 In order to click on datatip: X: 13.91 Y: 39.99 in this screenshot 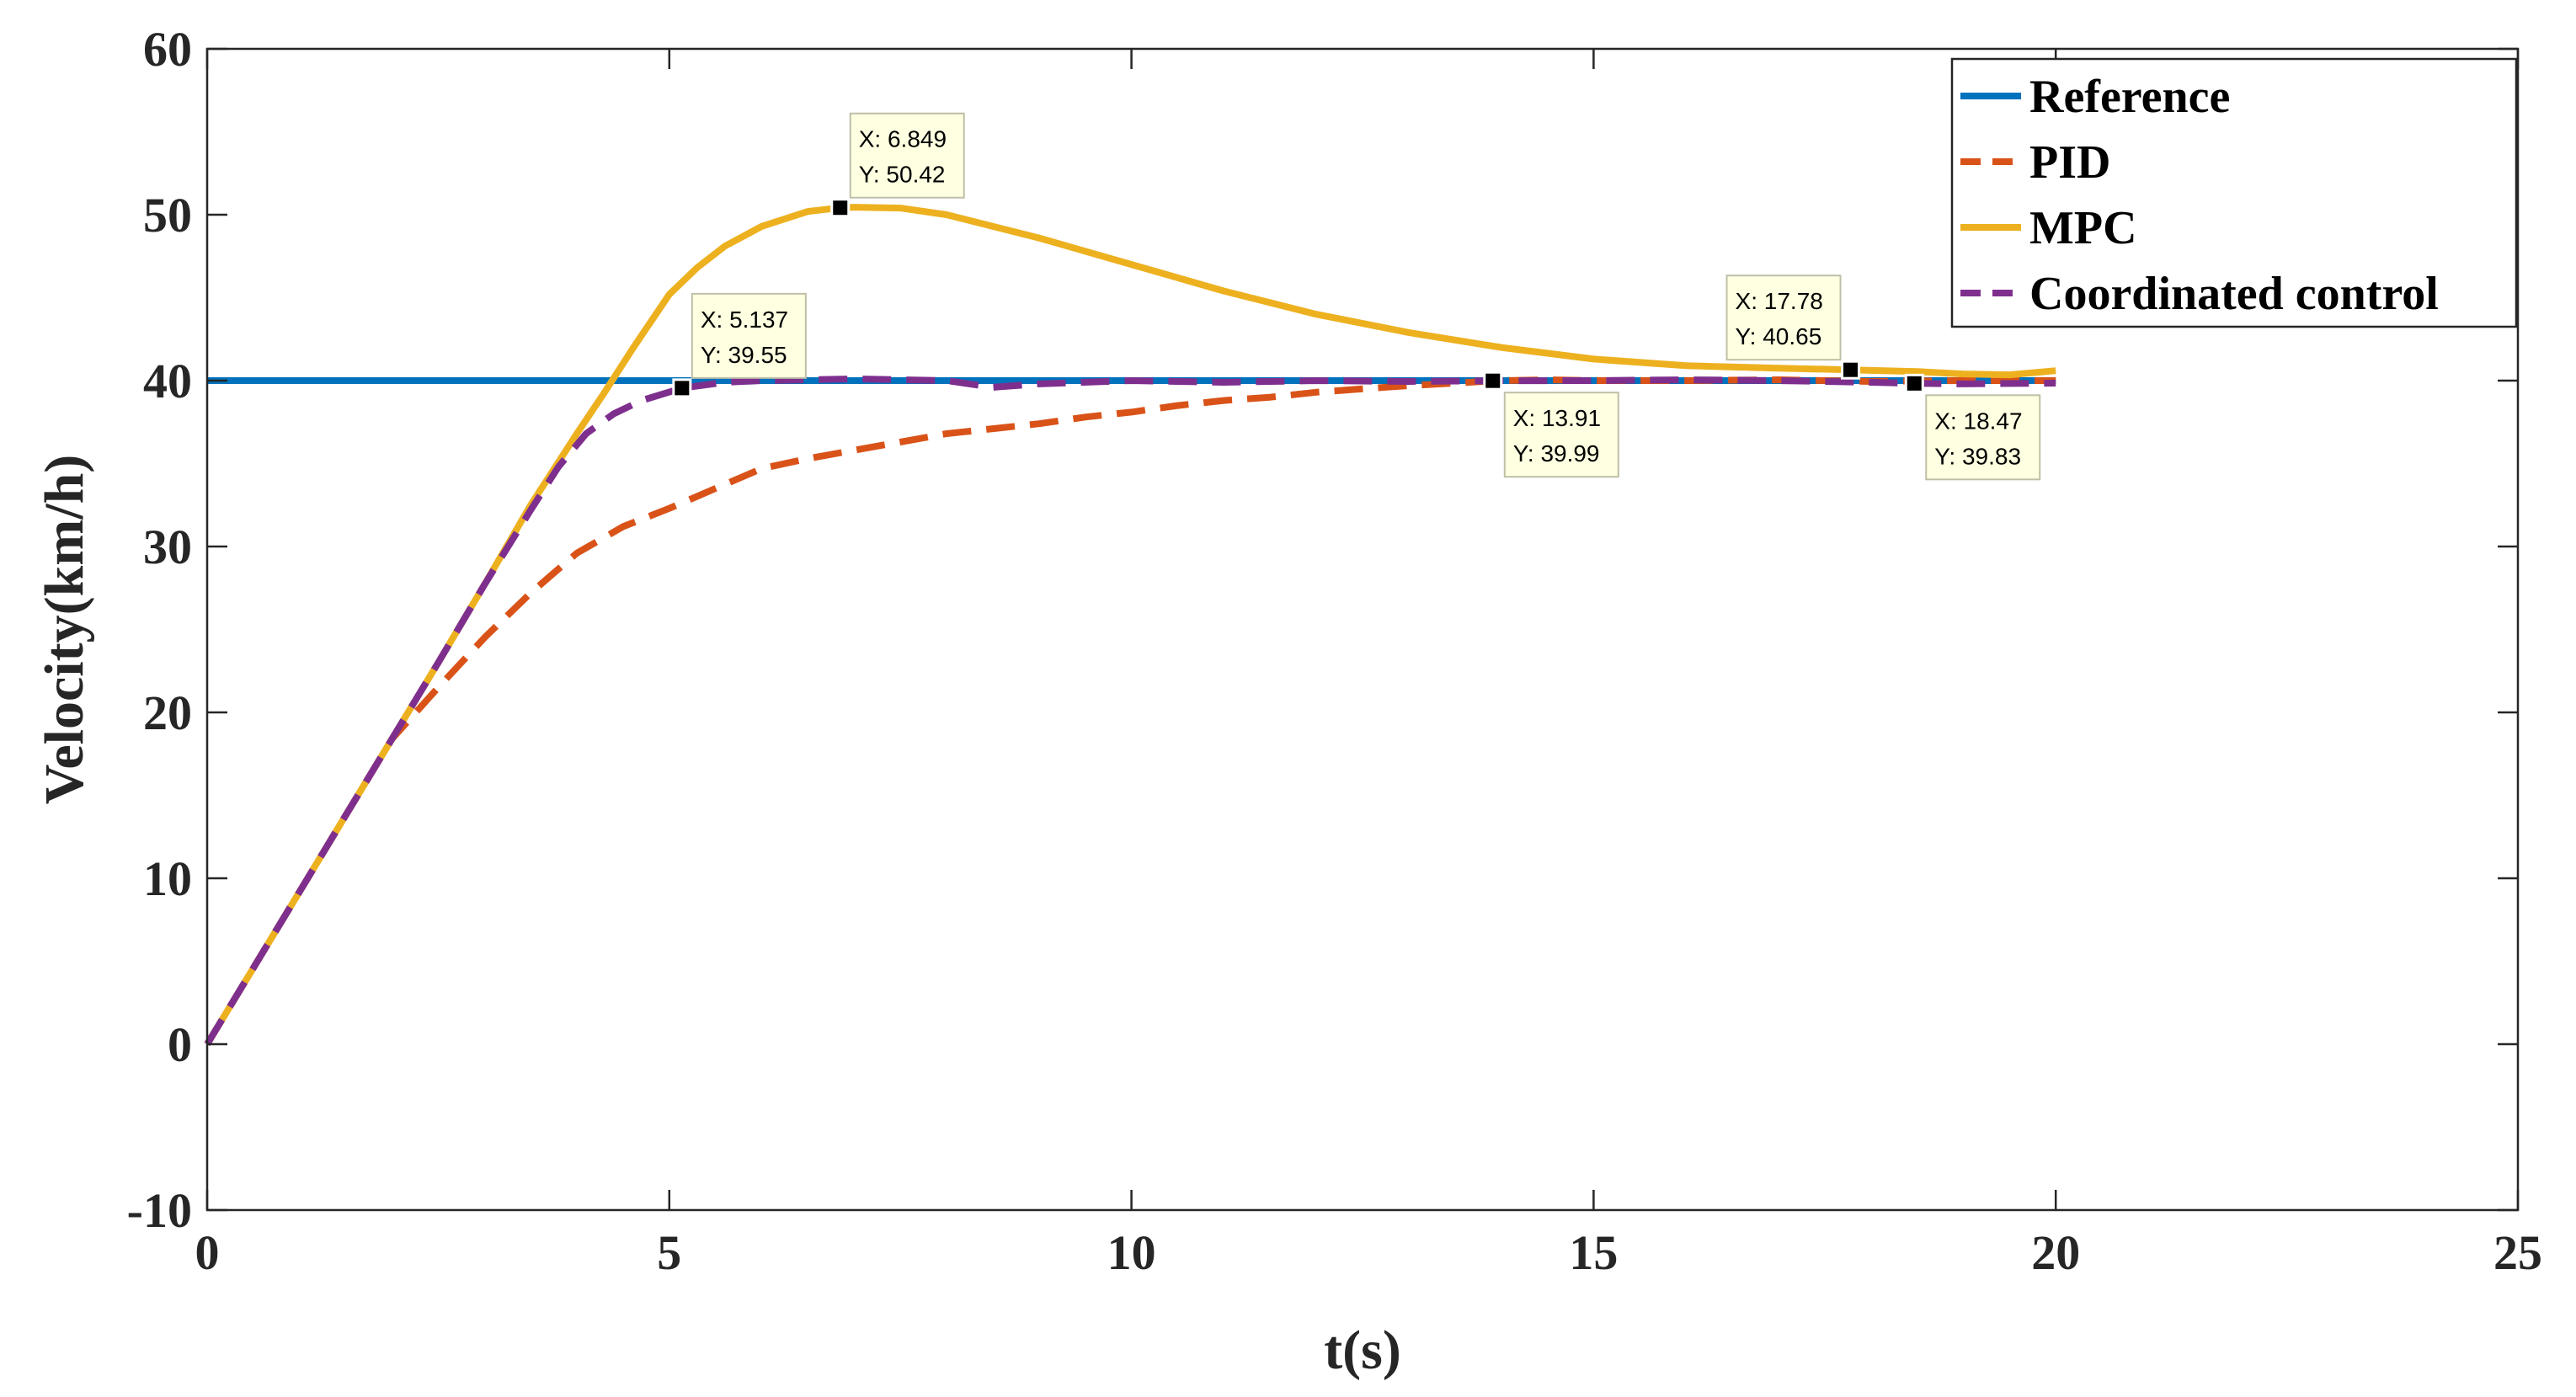, I will do `click(1551, 424)`.